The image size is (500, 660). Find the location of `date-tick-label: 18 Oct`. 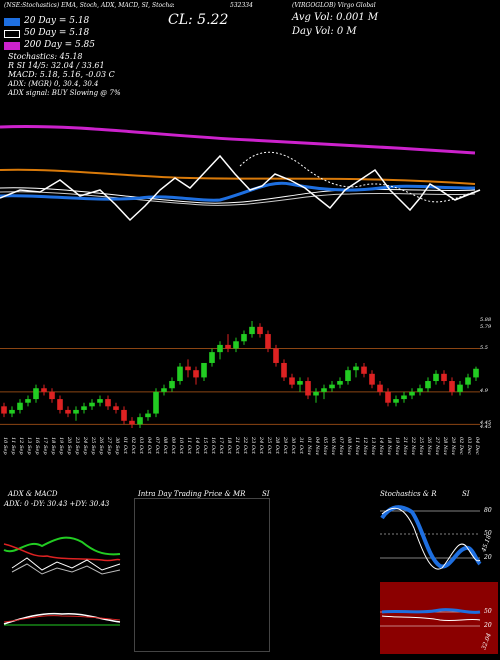

date-tick-label: 18 Oct is located at coordinates (229, 446).